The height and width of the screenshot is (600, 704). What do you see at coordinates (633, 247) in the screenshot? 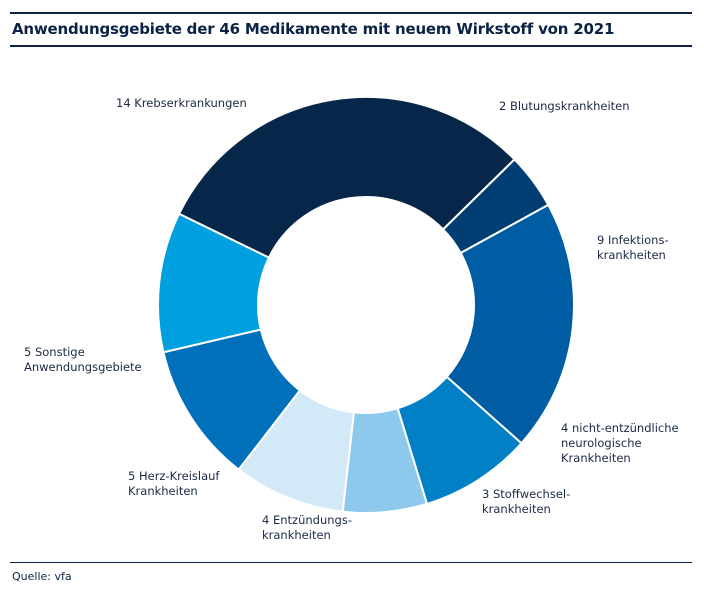
I see `slice-label: 9 Infektions-krankheiten` at bounding box center [633, 247].